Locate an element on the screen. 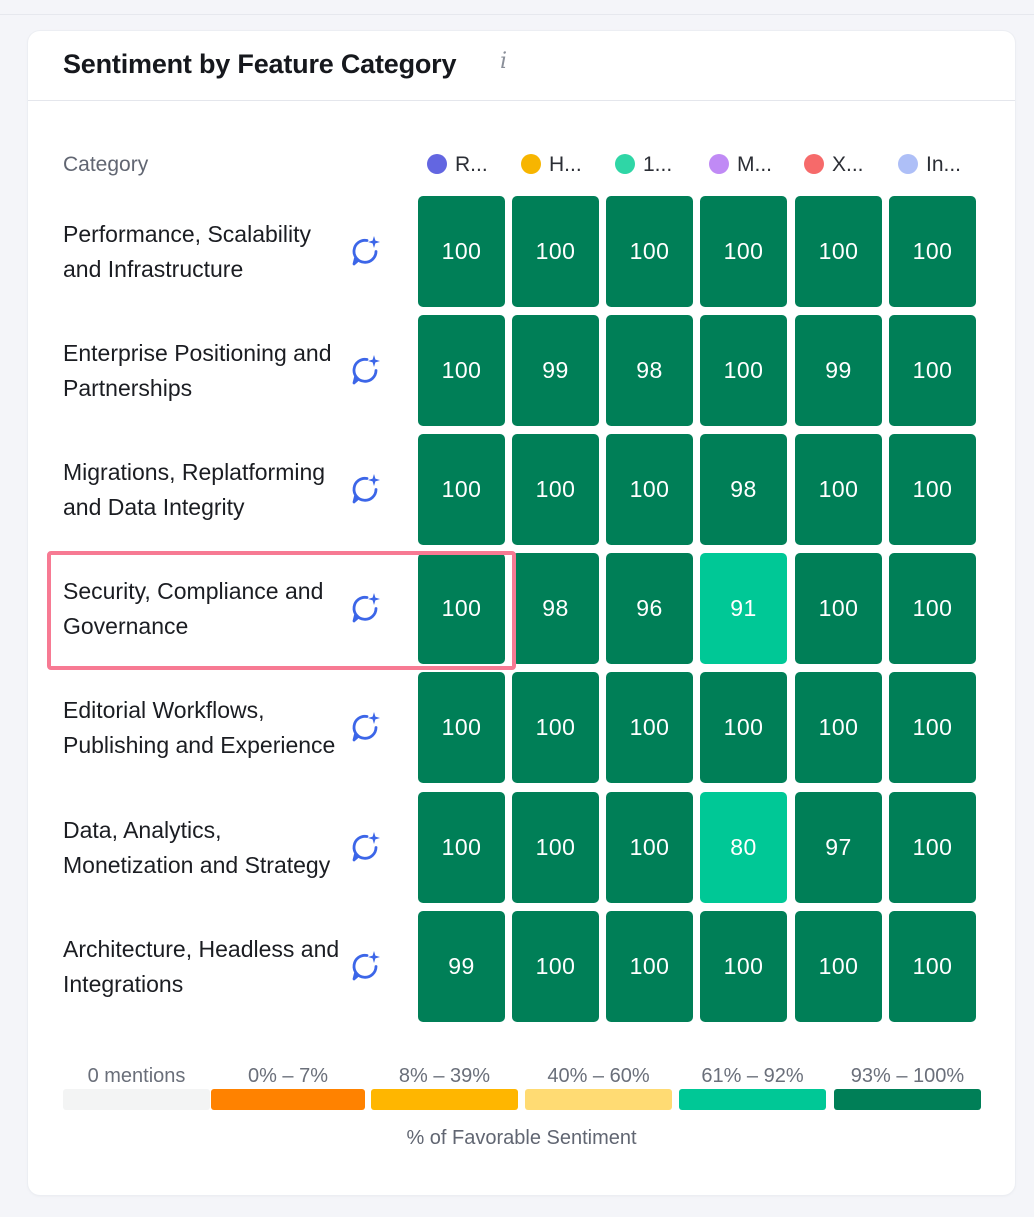  category-label: Architecture, Headless and Integrations is located at coordinates (201, 966).